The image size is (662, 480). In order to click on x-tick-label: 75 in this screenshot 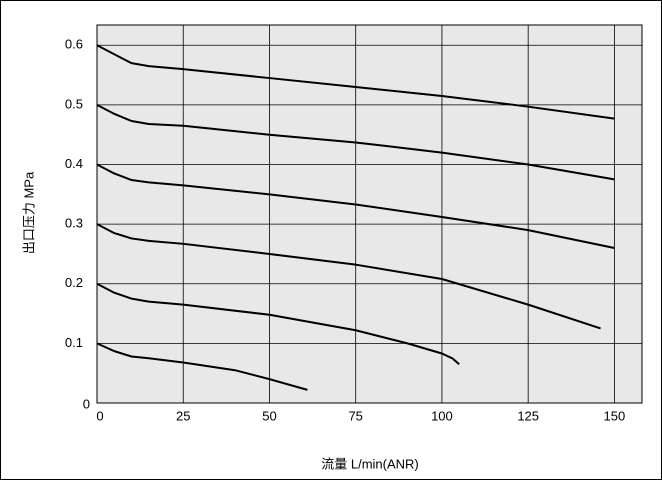, I will do `click(355, 415)`.